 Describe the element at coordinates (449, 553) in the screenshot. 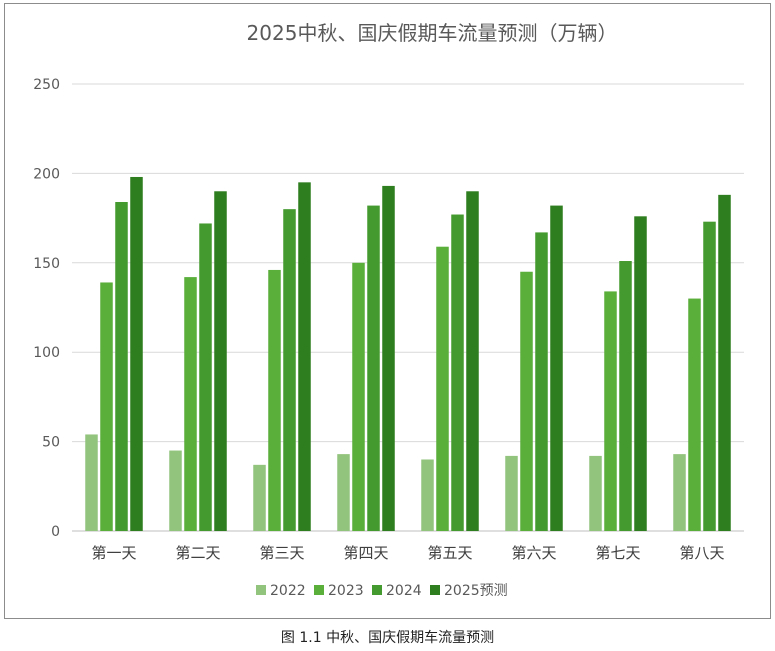

I see `x-category-label: 第五天` at that location.